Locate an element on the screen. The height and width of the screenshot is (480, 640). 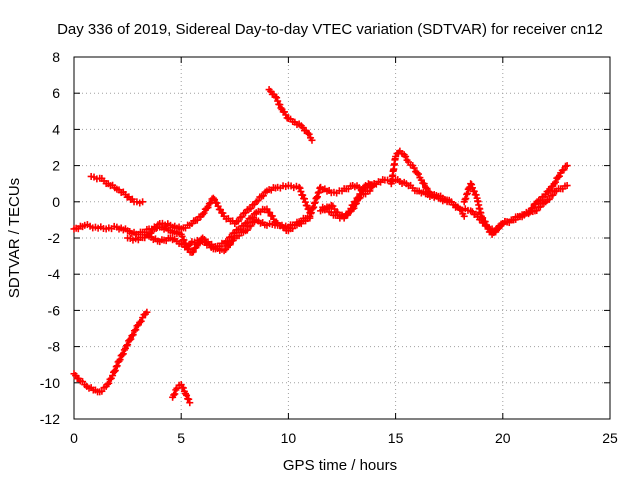
arc-early-upper-point is located at coordinates (143, 202).